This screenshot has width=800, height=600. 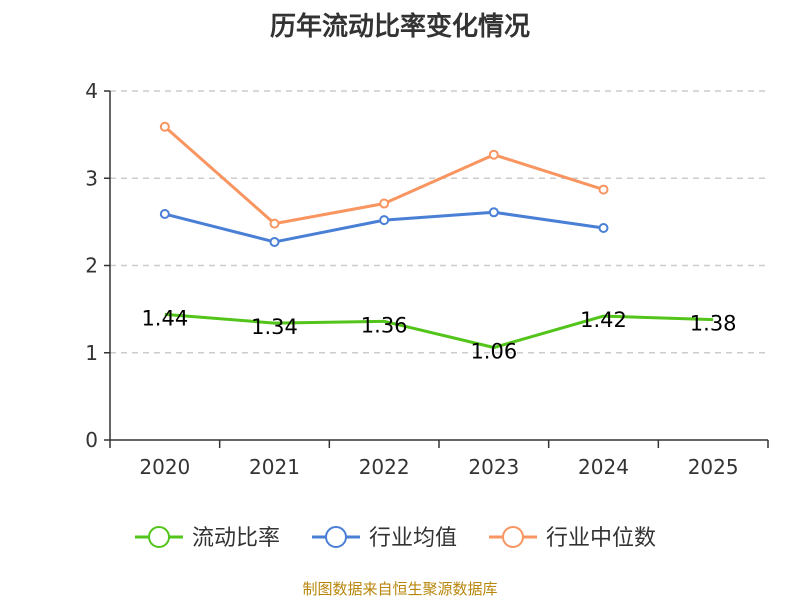 What do you see at coordinates (713, 467) in the screenshot?
I see `x-tick-label-2025: 2025` at bounding box center [713, 467].